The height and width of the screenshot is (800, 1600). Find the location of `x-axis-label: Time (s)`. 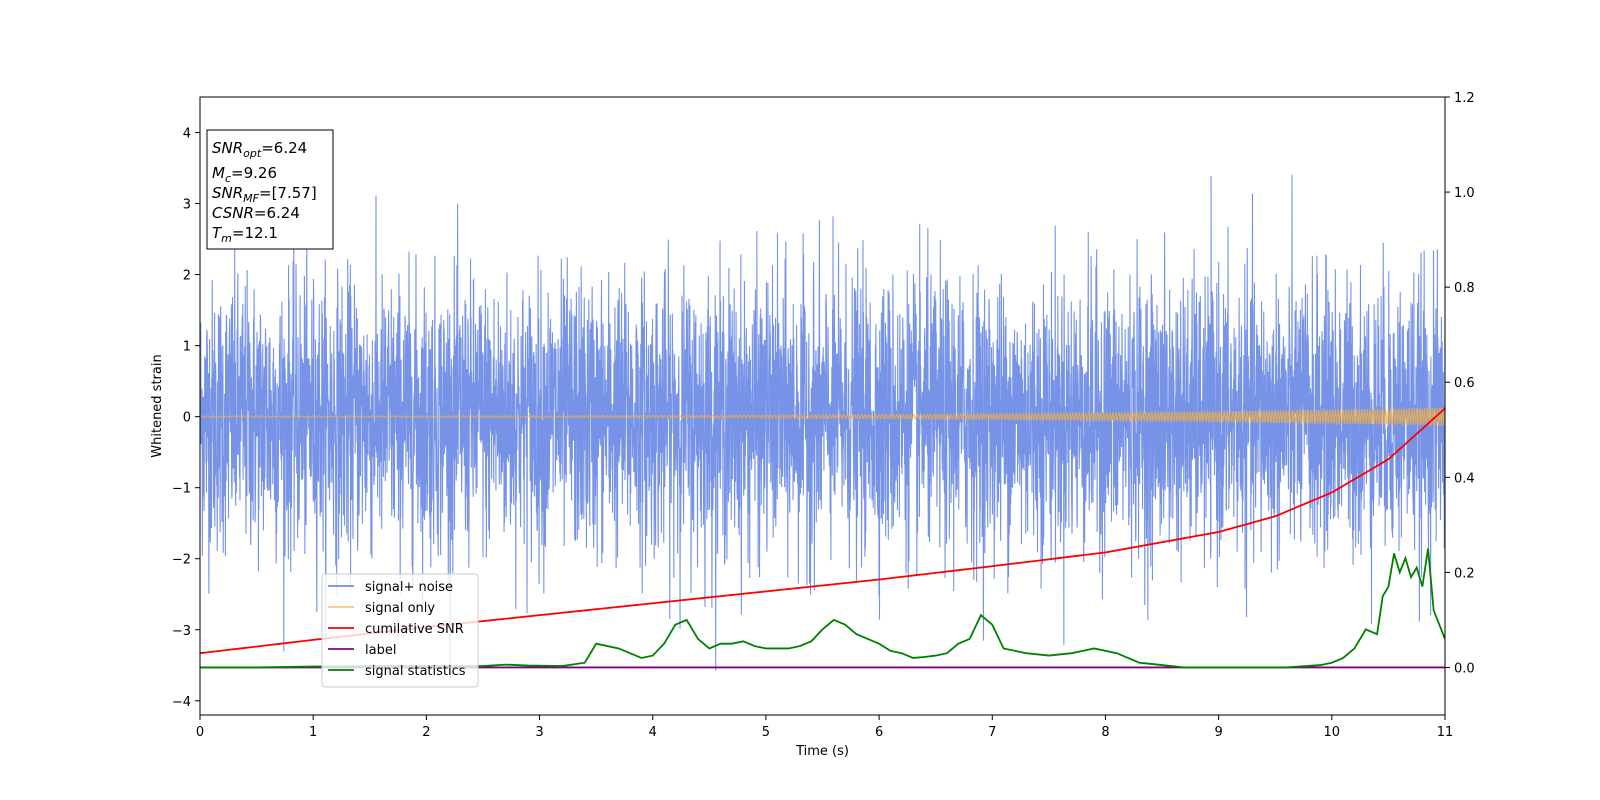

x-axis-label: Time (s) is located at coordinates (822, 751).